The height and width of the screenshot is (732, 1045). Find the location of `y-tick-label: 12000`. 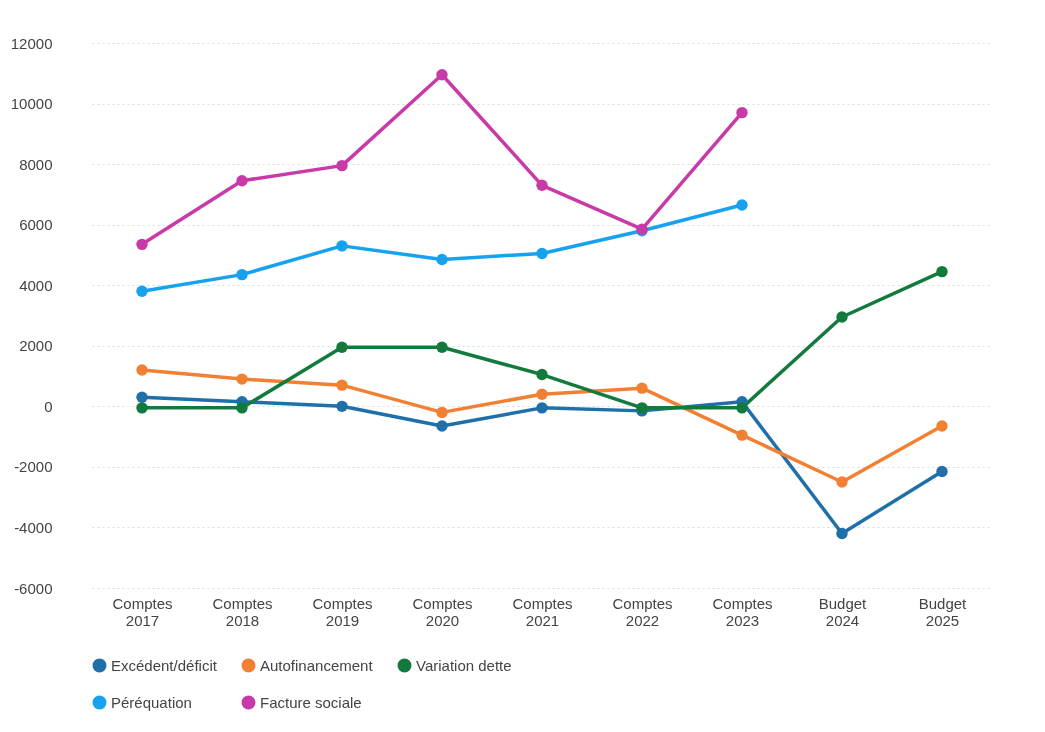

y-tick-label: 12000 is located at coordinates (31, 43).